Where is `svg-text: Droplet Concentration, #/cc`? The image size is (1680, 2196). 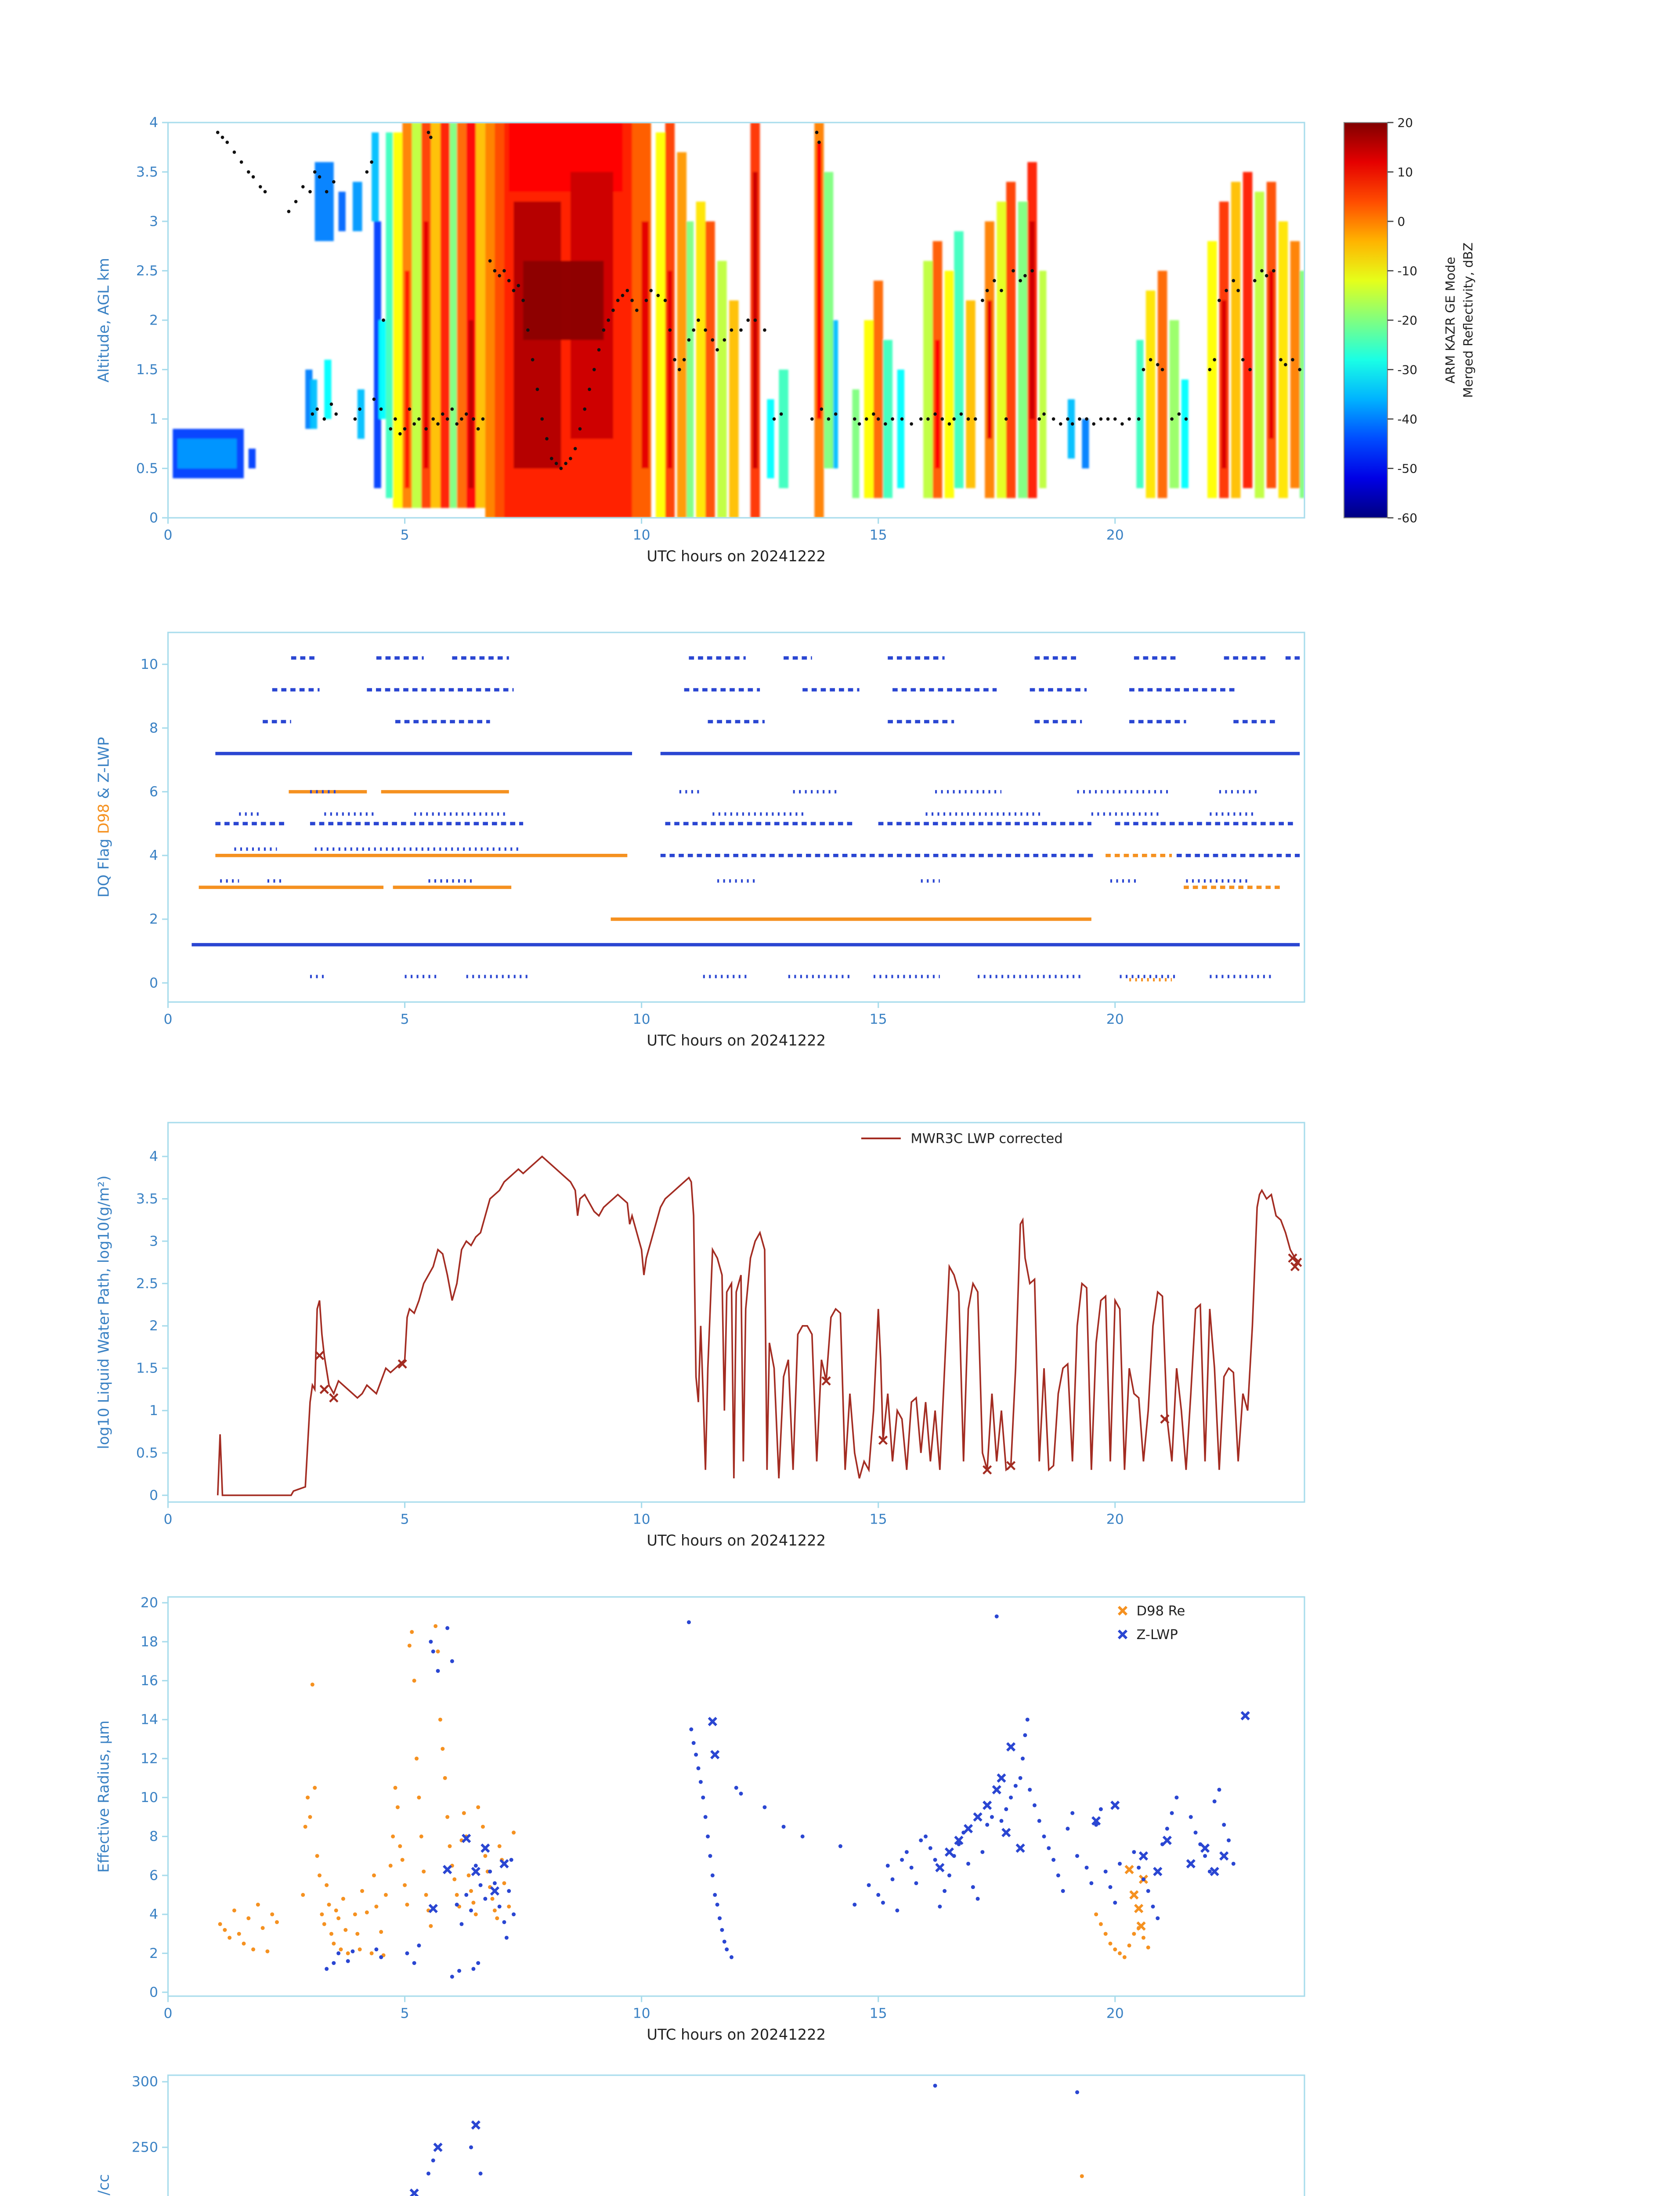
svg-text: Droplet Concentration, #/cc is located at coordinates (103, 2185).